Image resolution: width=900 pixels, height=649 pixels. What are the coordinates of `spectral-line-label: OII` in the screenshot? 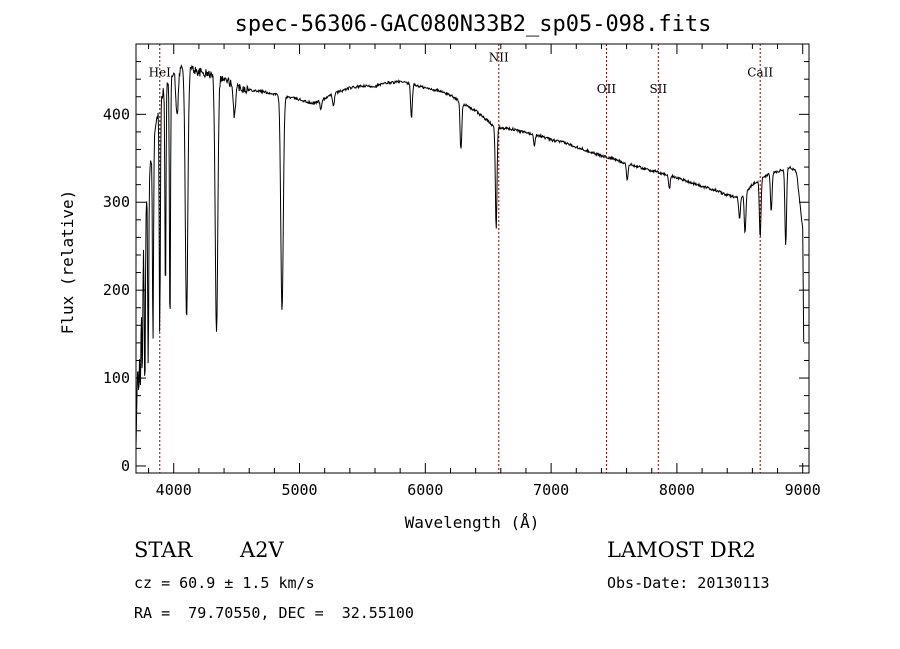 It's located at (607, 89).